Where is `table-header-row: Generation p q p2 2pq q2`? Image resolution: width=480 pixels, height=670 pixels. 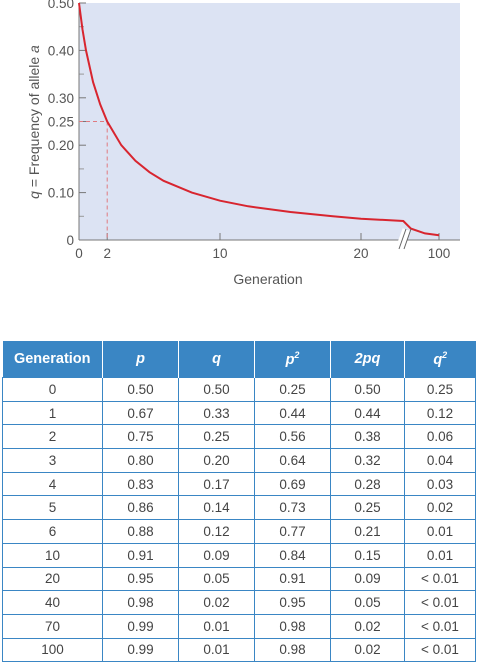 table-header-row: Generation p q p2 2pq q2 is located at coordinates (239, 359).